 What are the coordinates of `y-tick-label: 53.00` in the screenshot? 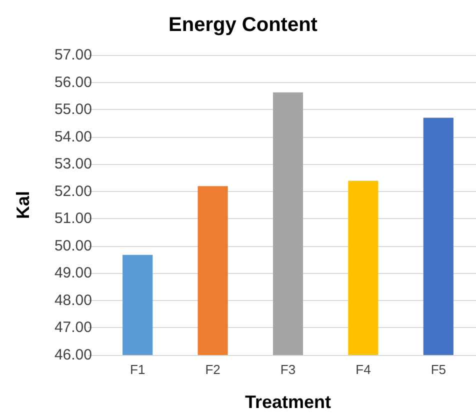 It's located at (73, 164).